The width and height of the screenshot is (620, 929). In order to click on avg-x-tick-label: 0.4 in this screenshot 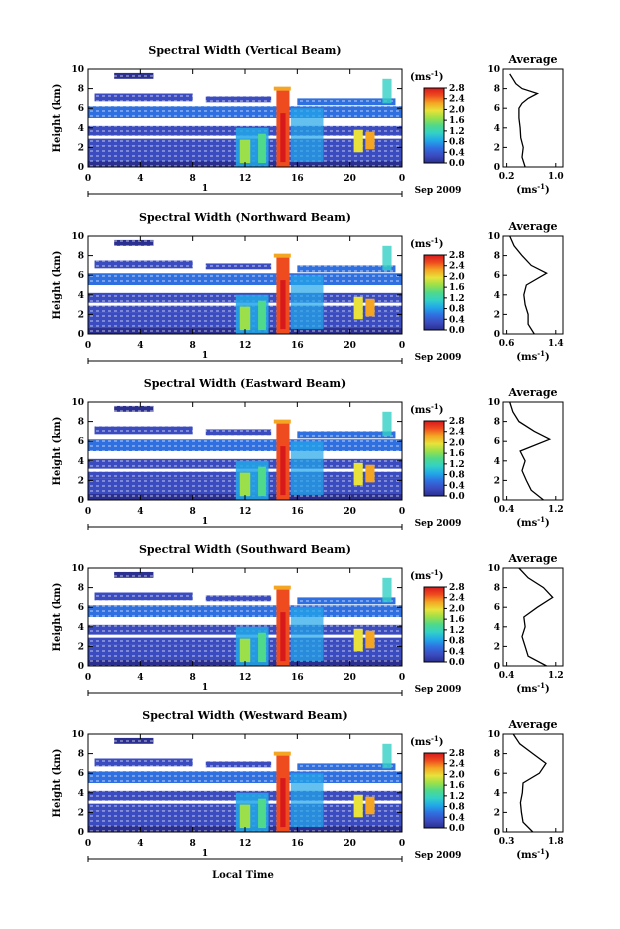, I will do `click(507, 676)`.